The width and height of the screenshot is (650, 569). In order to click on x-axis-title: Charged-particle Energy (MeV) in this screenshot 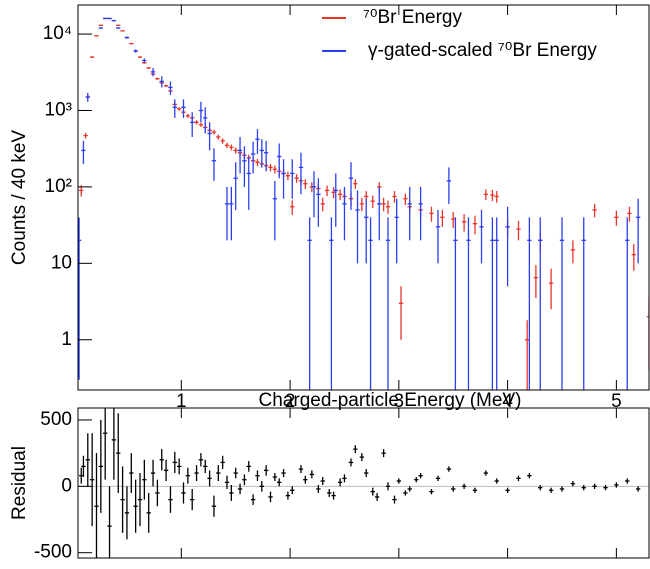, I will do `click(390, 400)`.